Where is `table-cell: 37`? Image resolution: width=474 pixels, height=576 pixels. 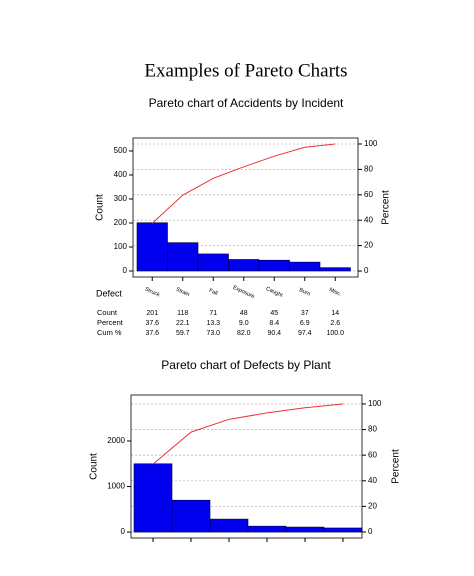
table-cell: 37 is located at coordinates (305, 313).